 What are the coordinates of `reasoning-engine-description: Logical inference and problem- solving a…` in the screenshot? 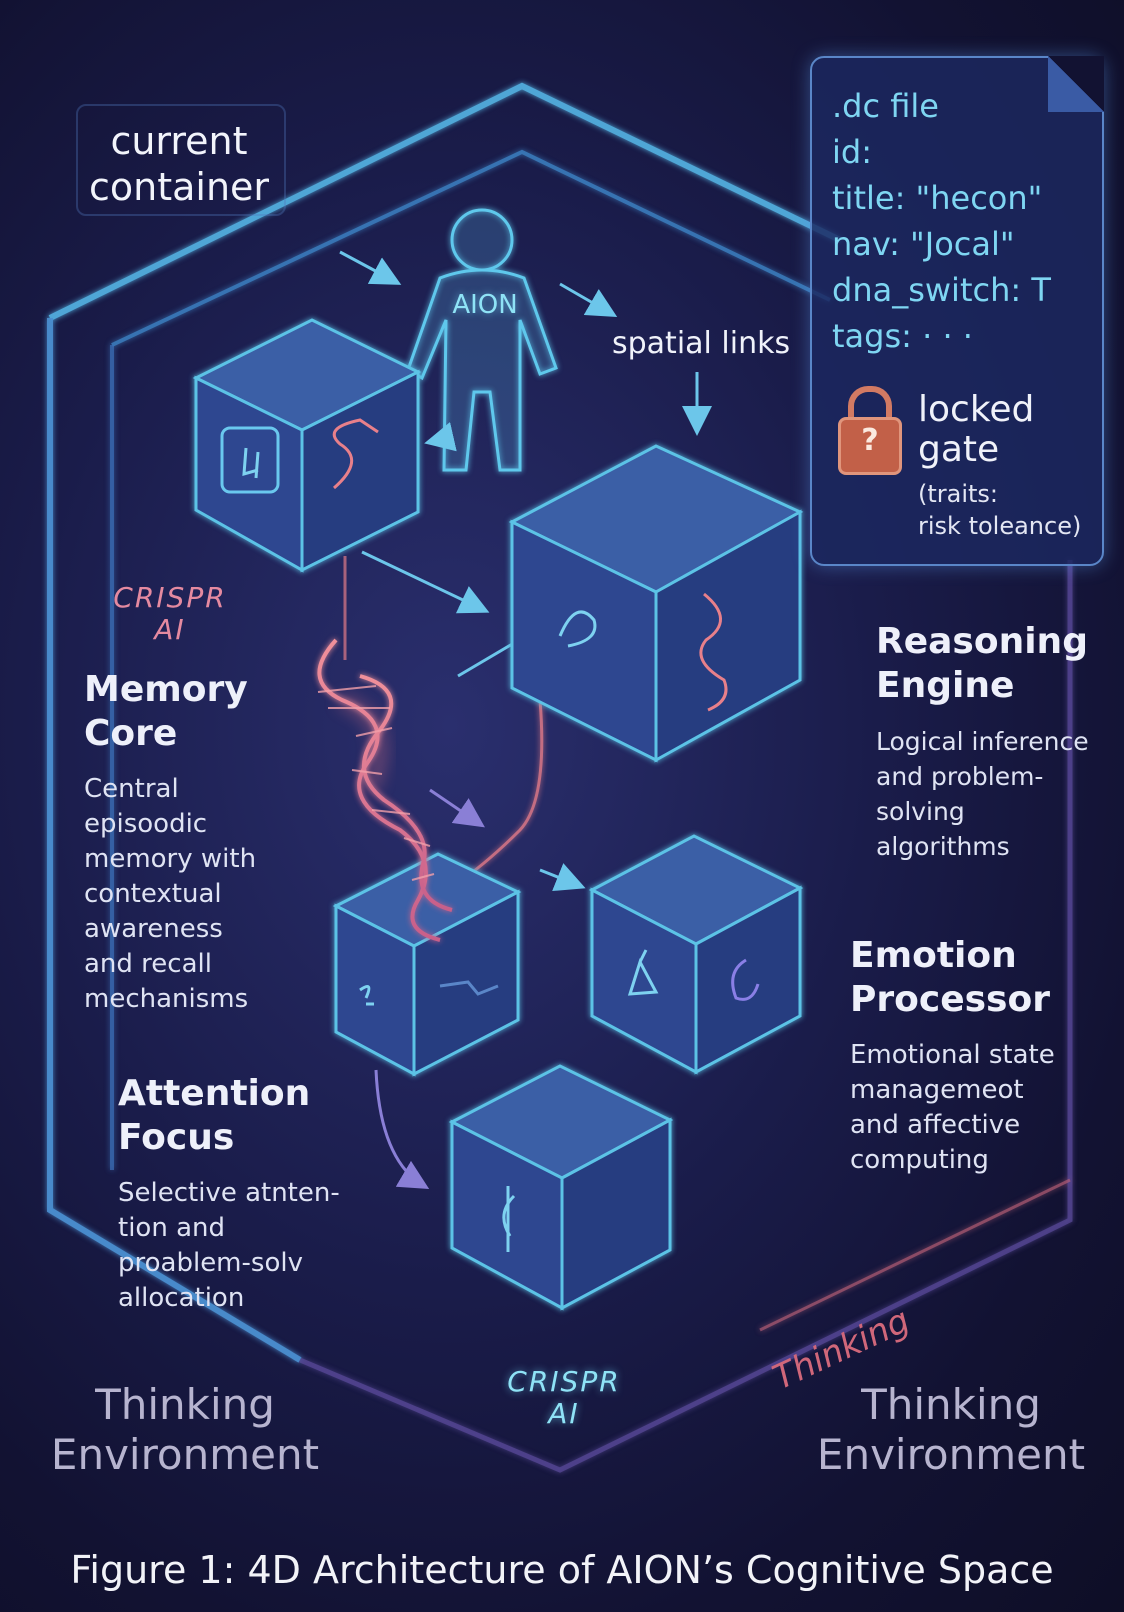 It's located at (982, 794).